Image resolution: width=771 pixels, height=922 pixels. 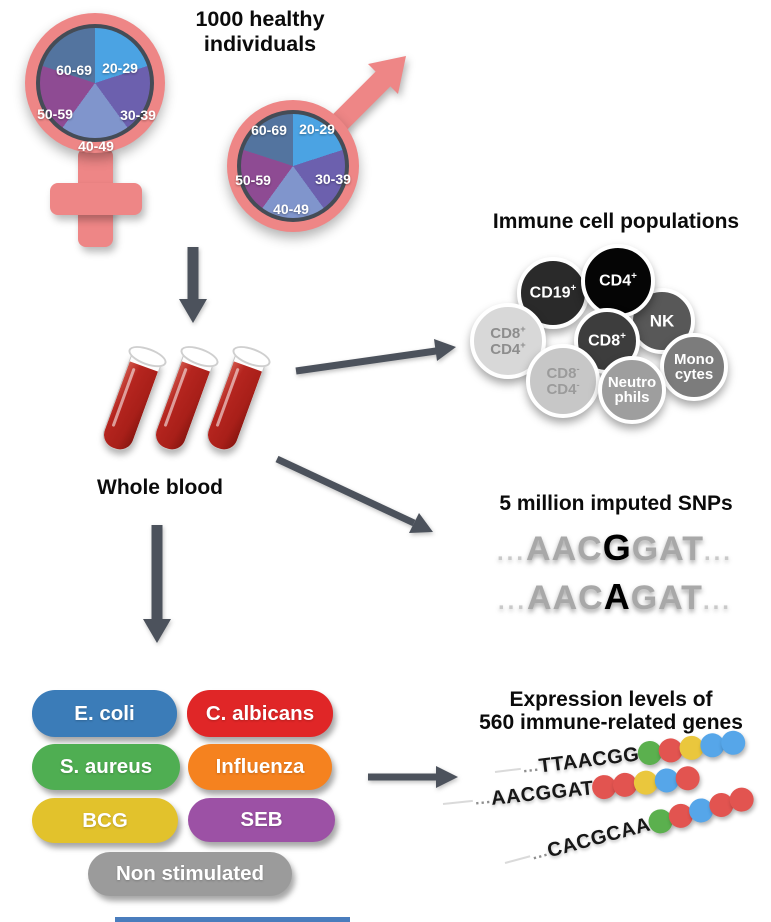 I want to click on stimulus-non-stimulated: Non stimulated, so click(x=190, y=874).